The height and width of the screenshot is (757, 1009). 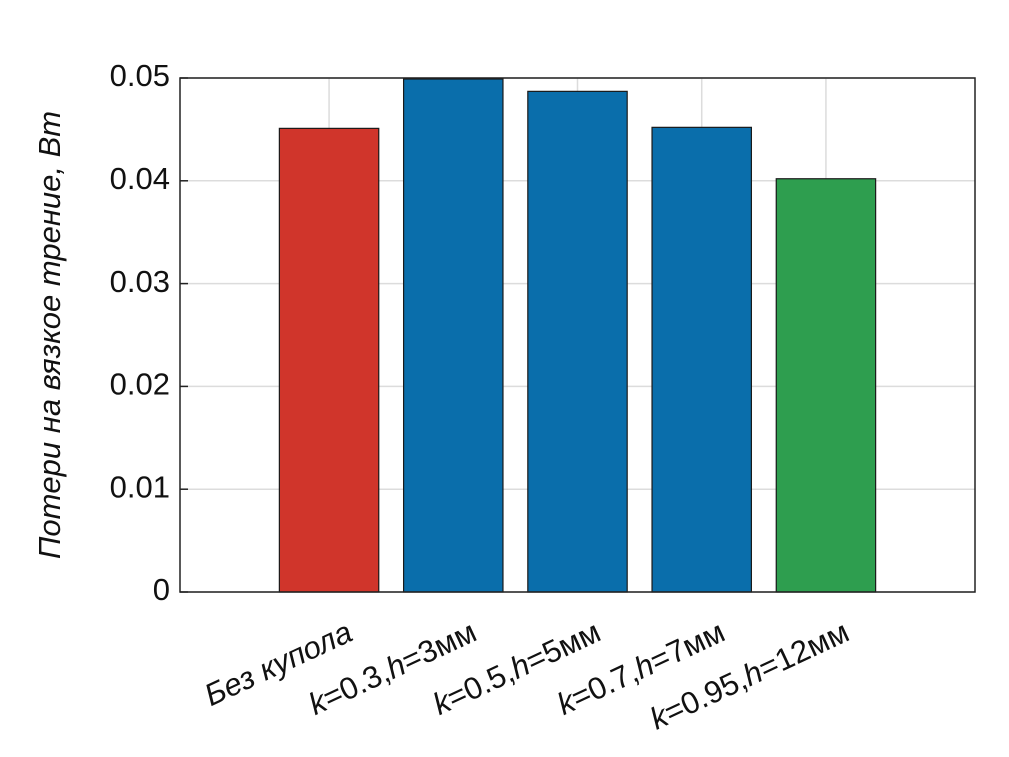 I want to click on y-axis-label: Потери на вязкое трение, Вт, so click(x=49, y=335).